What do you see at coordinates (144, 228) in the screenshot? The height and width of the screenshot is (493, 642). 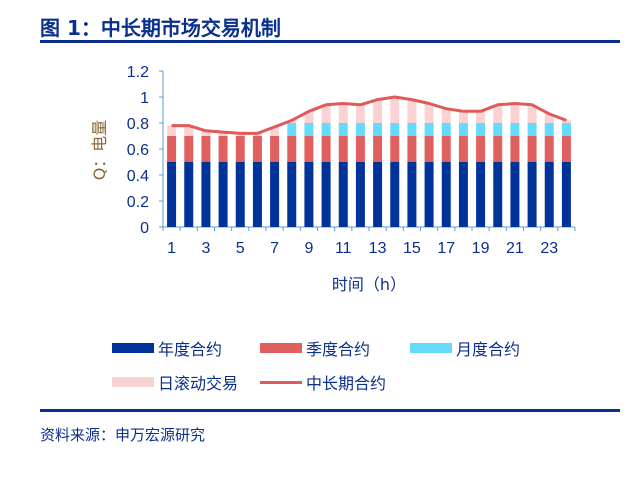 I see `y-tick-label: 0` at bounding box center [144, 228].